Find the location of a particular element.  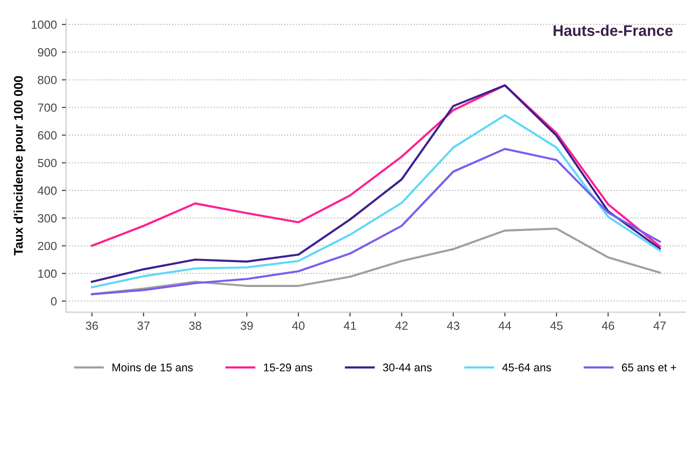

x-tick-label: 40 is located at coordinates (298, 326).